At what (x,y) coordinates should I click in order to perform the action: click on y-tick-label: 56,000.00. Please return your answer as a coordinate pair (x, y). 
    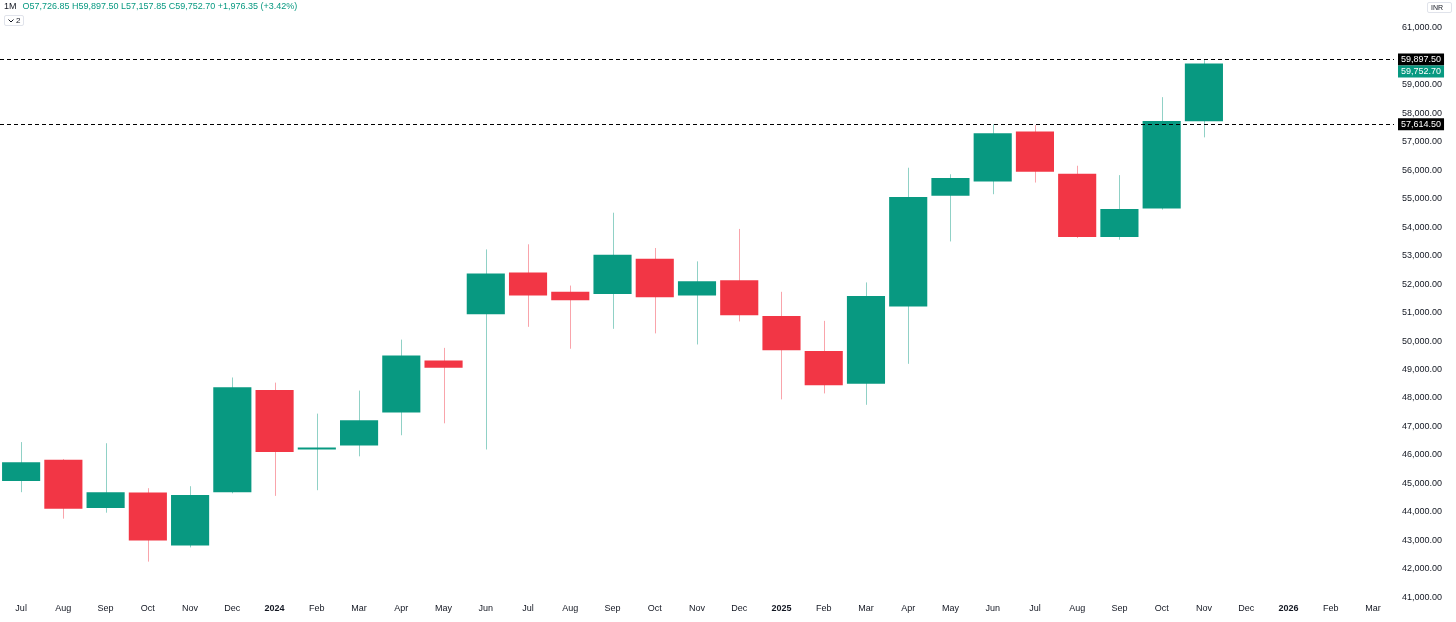
    Looking at the image, I should click on (1422, 169).